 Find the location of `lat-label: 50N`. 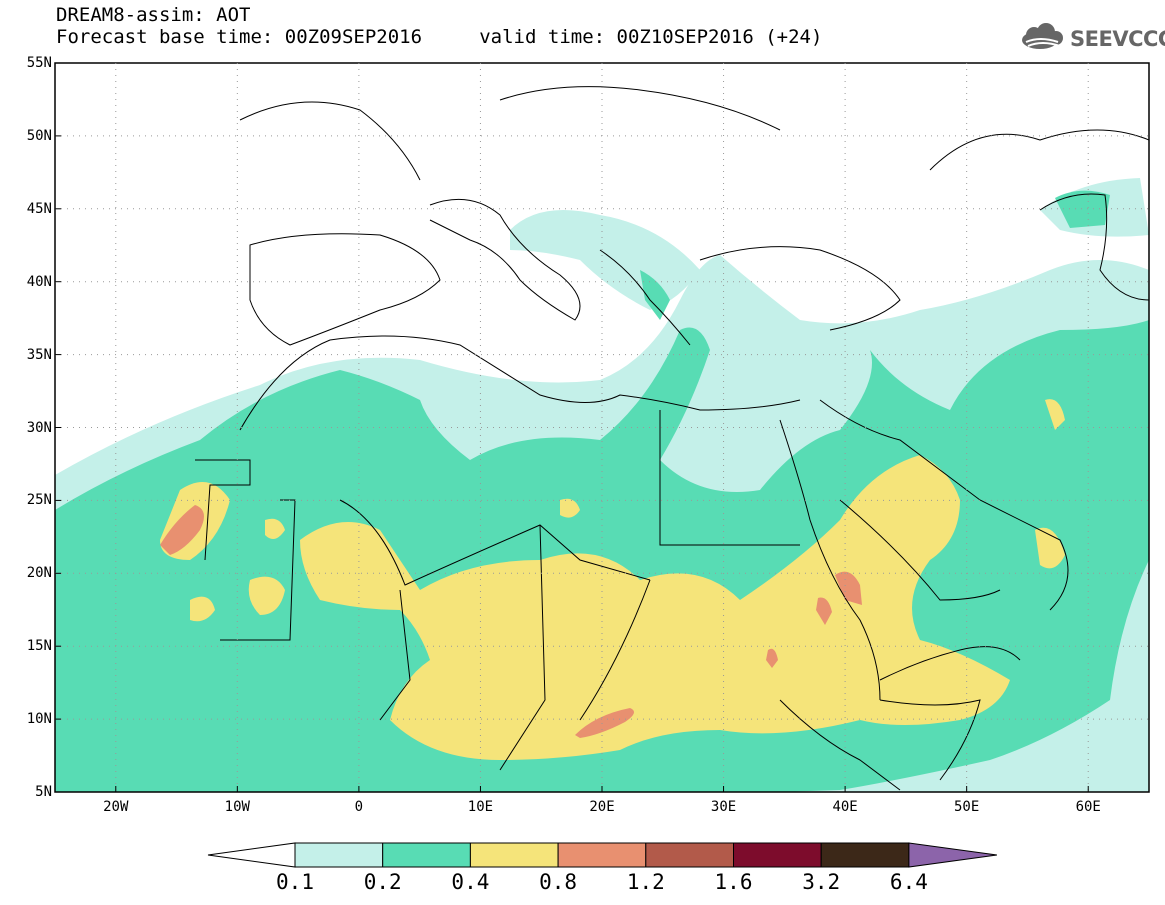

lat-label: 50N is located at coordinates (39, 135).